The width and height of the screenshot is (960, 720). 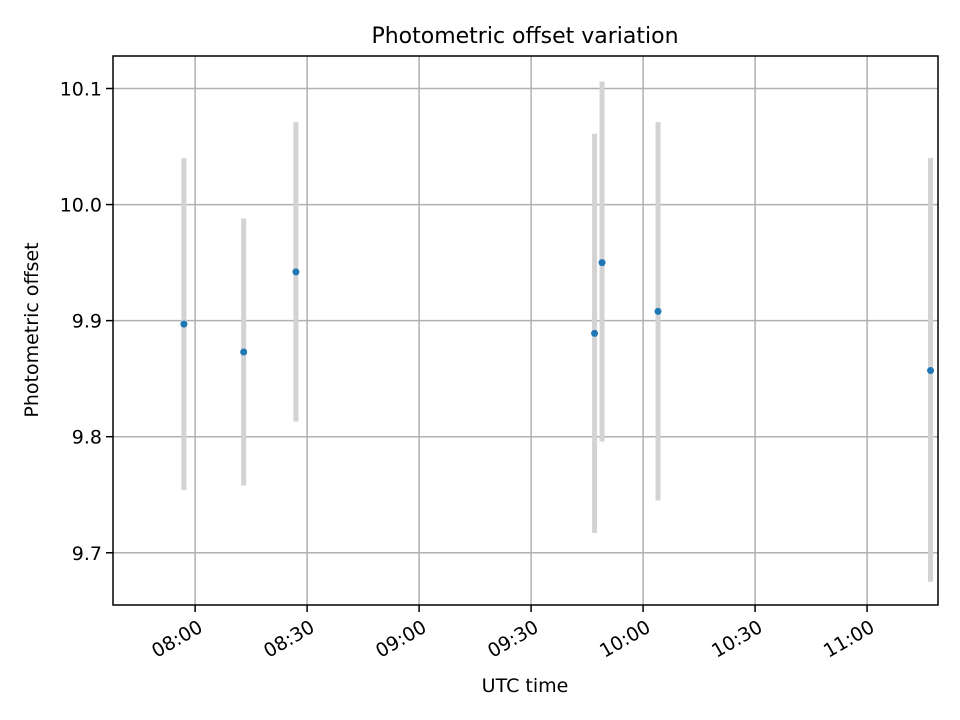 I want to click on y-tick-label: 9.9, so click(x=87, y=322).